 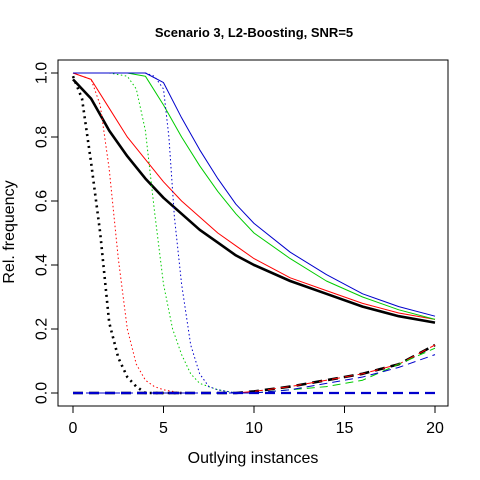 I want to click on y-tick-label: 0.0, so click(x=42, y=393).